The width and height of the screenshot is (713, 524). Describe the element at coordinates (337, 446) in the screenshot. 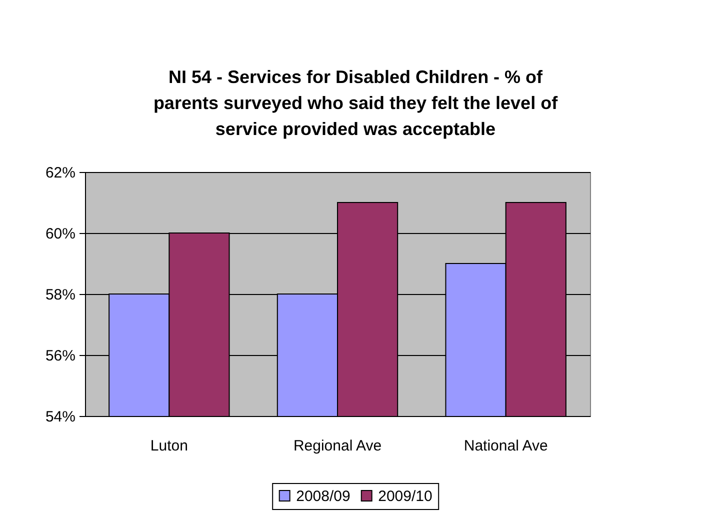

I see `x-tick-label: Regional Ave` at that location.